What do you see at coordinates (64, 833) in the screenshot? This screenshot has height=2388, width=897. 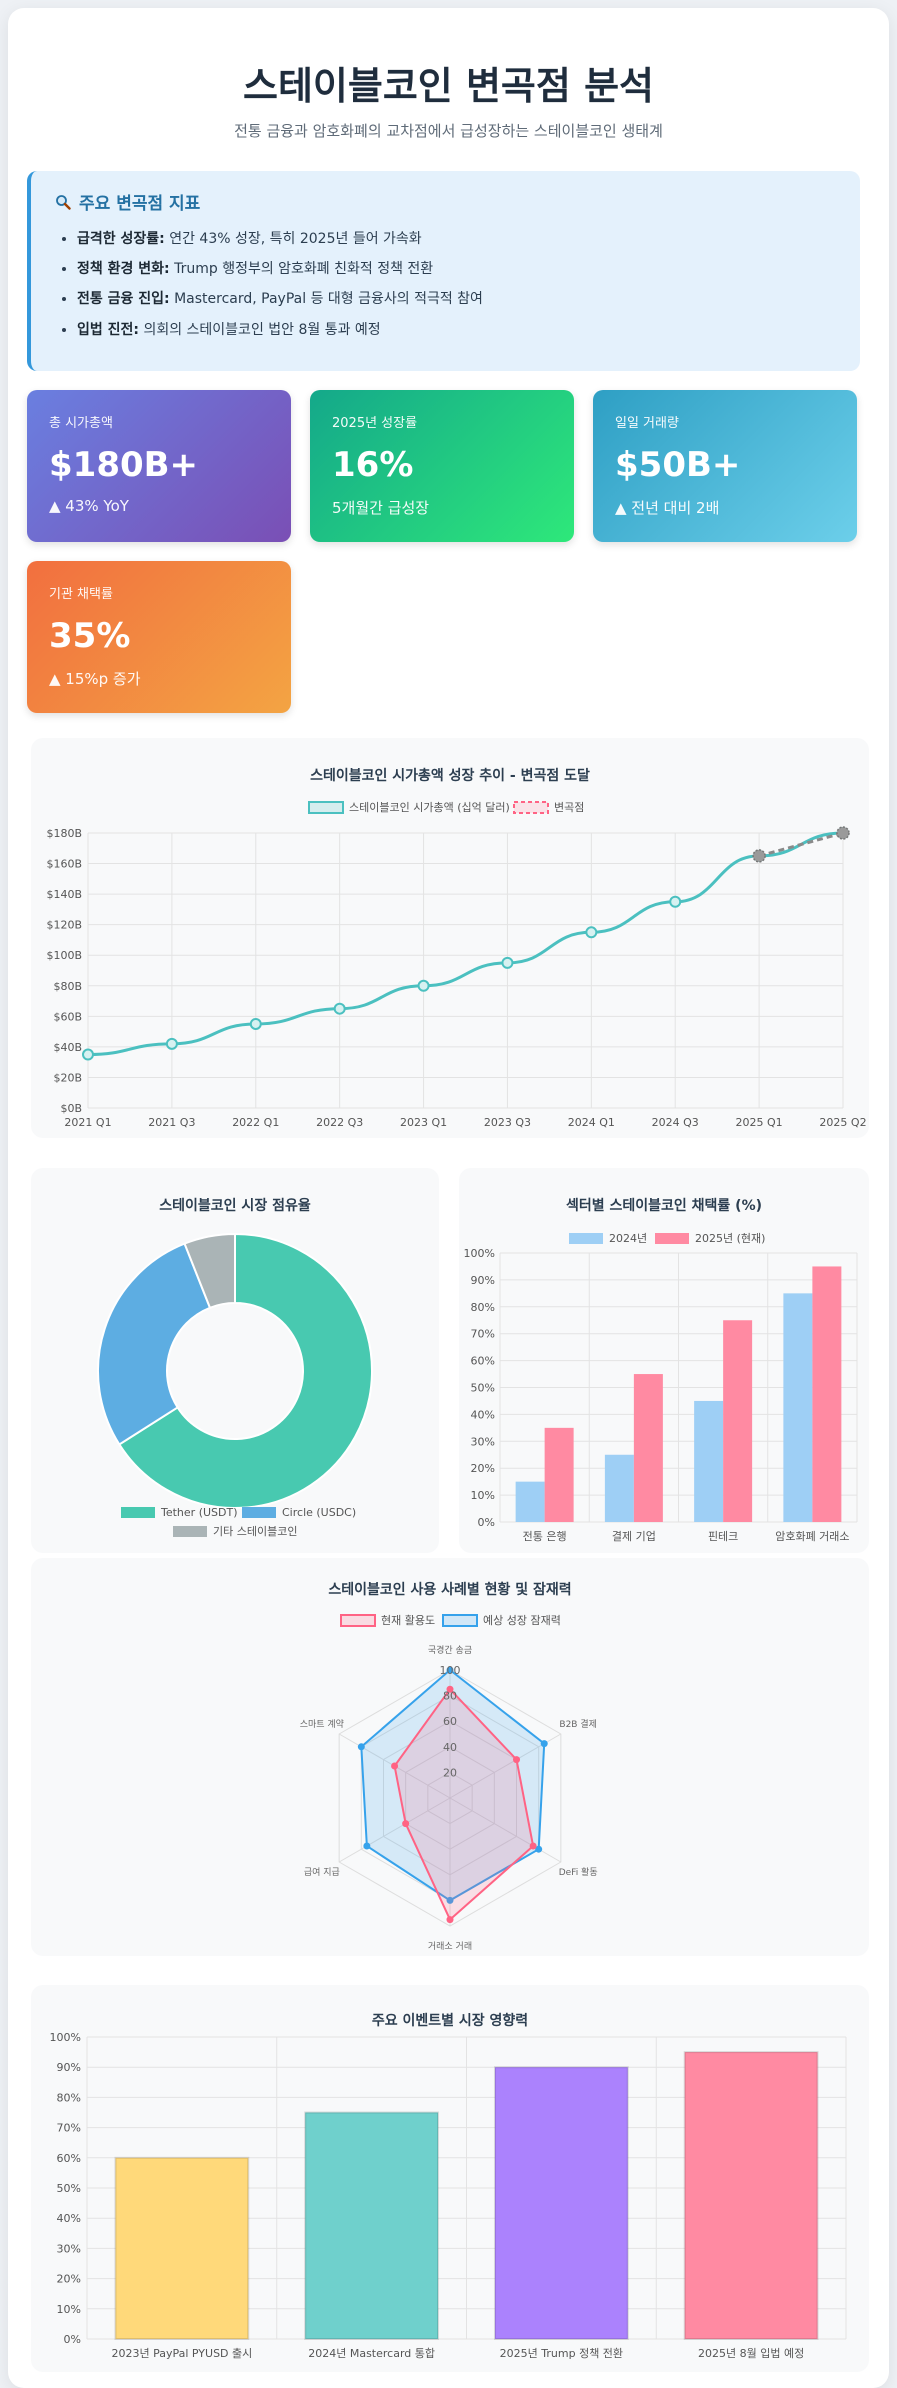 I see `y-tick-label: $180B` at bounding box center [64, 833].